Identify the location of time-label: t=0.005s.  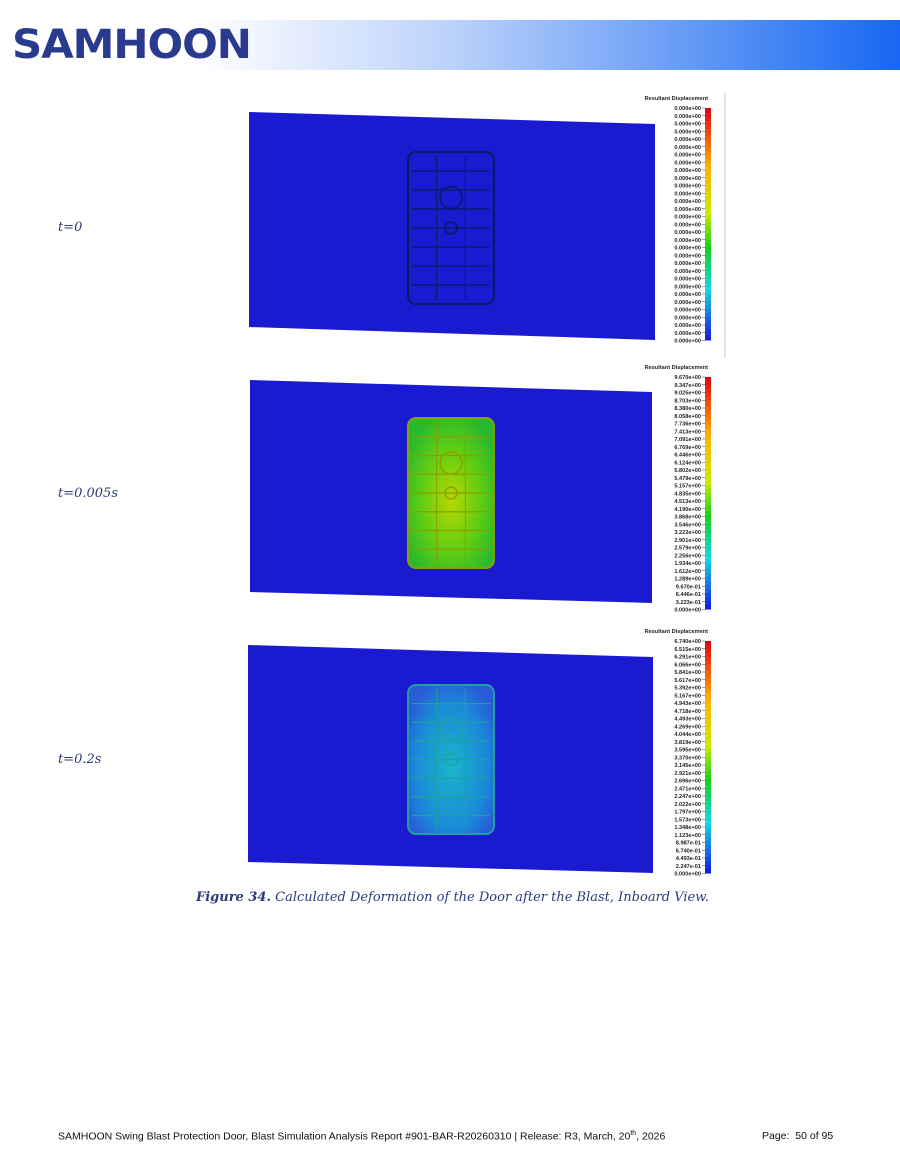
(88, 493).